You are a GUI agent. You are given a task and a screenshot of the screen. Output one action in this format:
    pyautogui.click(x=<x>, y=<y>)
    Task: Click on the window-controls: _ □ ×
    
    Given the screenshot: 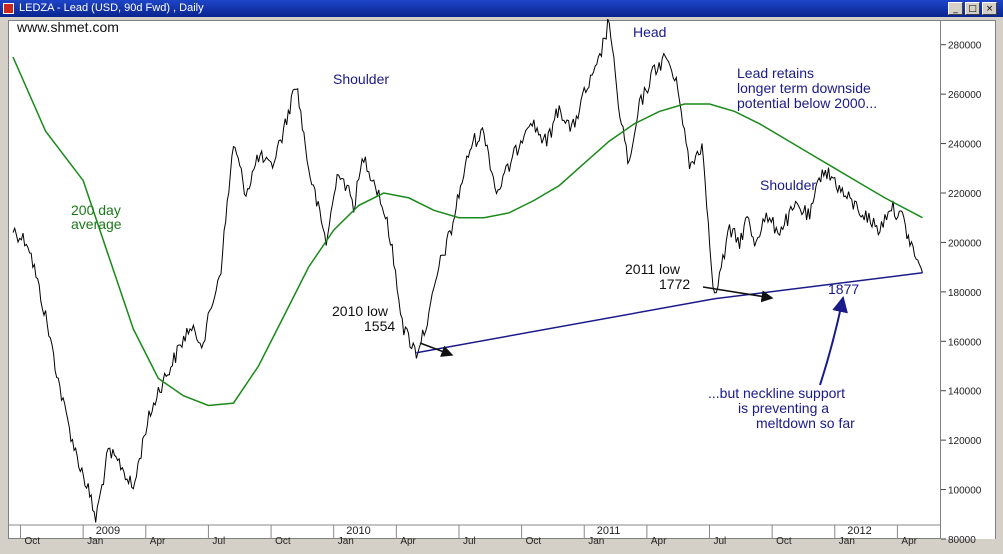 What is the action you would take?
    pyautogui.click(x=972, y=8)
    